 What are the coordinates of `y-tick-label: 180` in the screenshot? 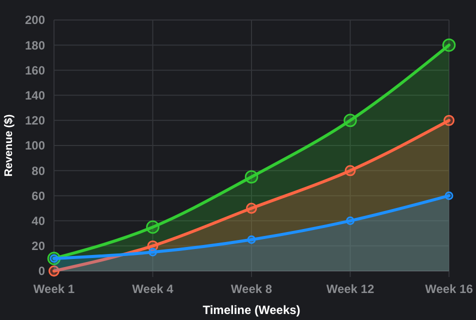 It's located at (35, 45).